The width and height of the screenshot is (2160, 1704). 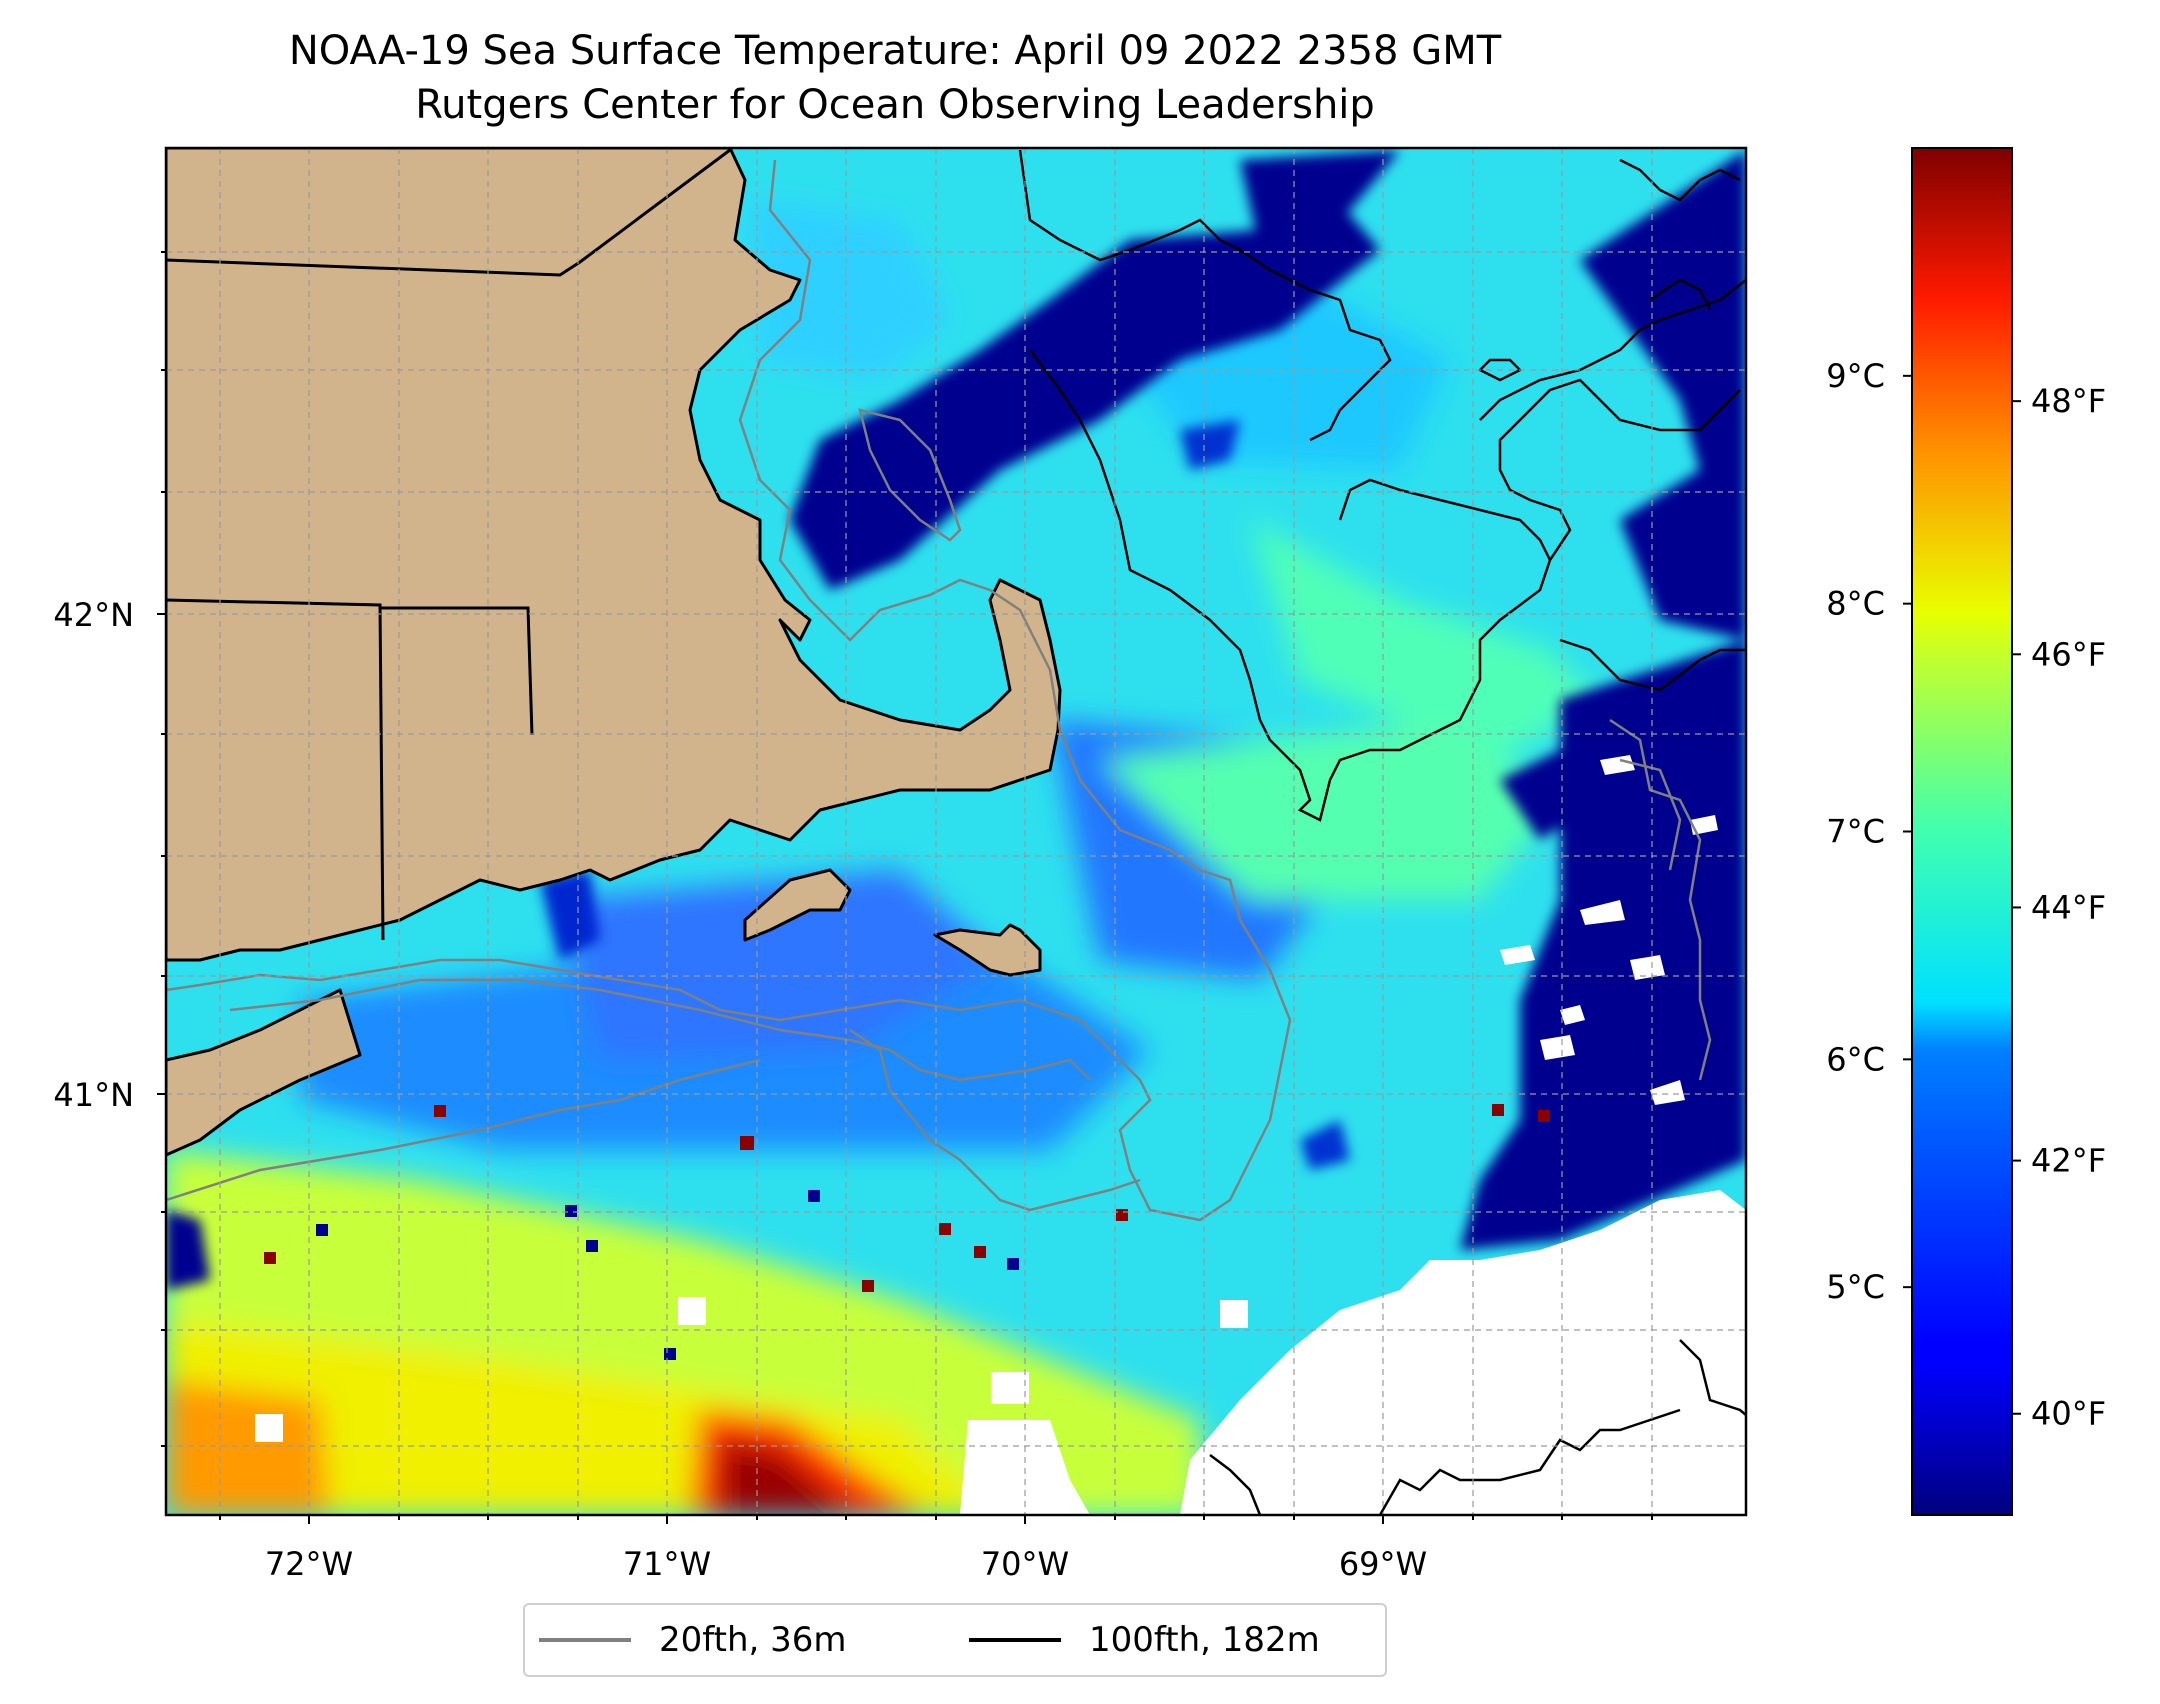 I want to click on colorbar-fahrenheit-label: 42°F, so click(x=2068, y=1161).